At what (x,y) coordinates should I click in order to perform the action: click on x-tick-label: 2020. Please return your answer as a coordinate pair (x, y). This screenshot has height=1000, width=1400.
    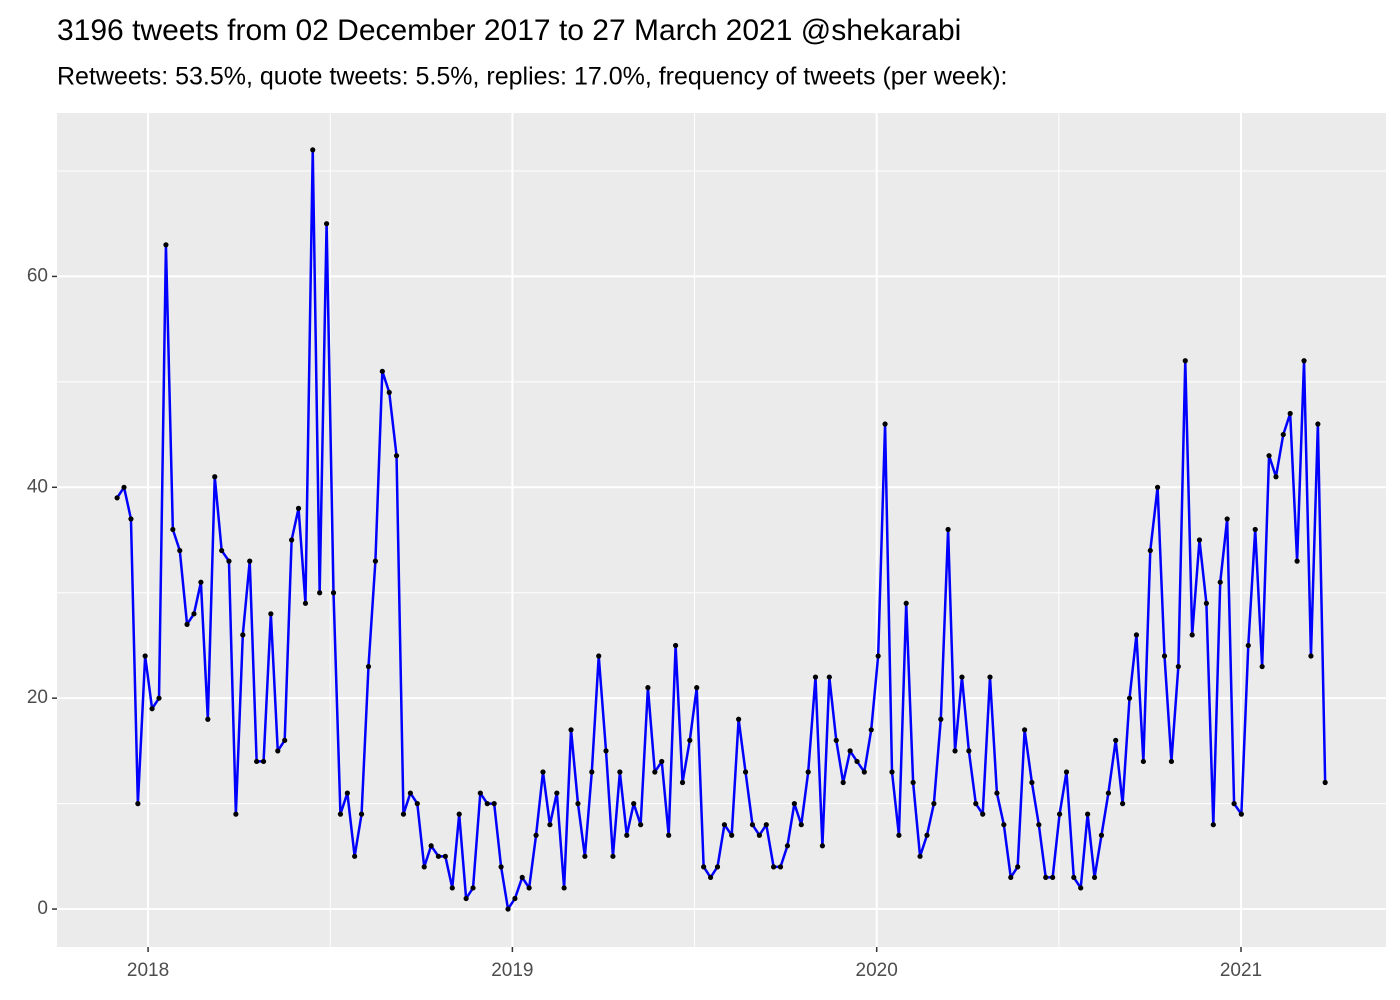
    Looking at the image, I should click on (877, 970).